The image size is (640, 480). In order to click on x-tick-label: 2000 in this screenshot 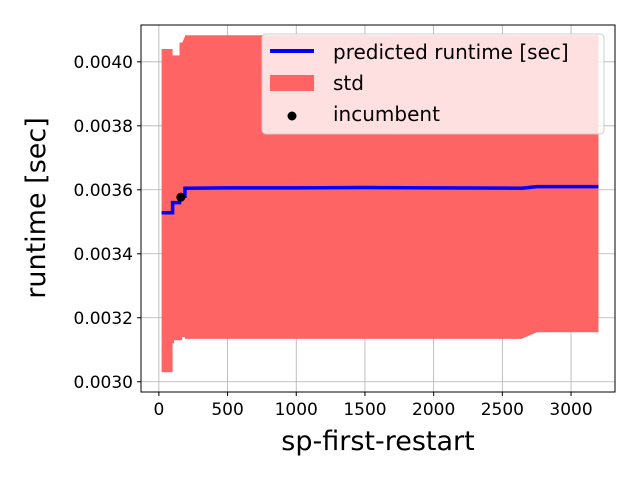, I will do `click(433, 410)`.